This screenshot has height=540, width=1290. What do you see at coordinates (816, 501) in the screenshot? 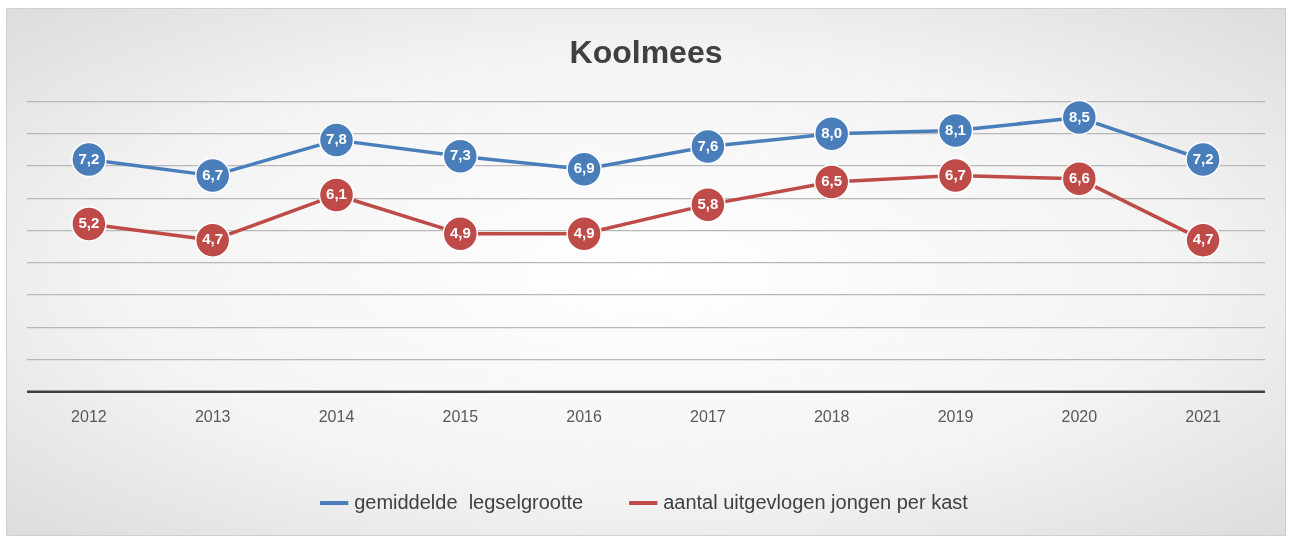
I see `legend-label: aantal uitgevlogen jongen per kast` at bounding box center [816, 501].